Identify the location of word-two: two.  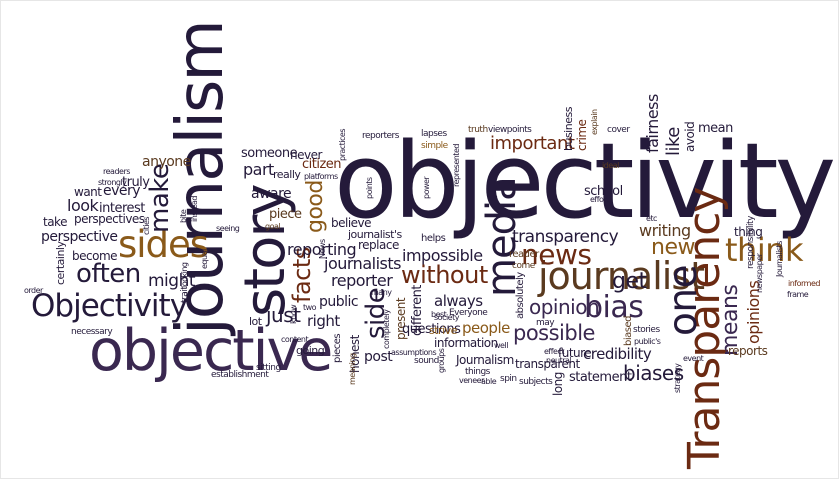
(310, 307).